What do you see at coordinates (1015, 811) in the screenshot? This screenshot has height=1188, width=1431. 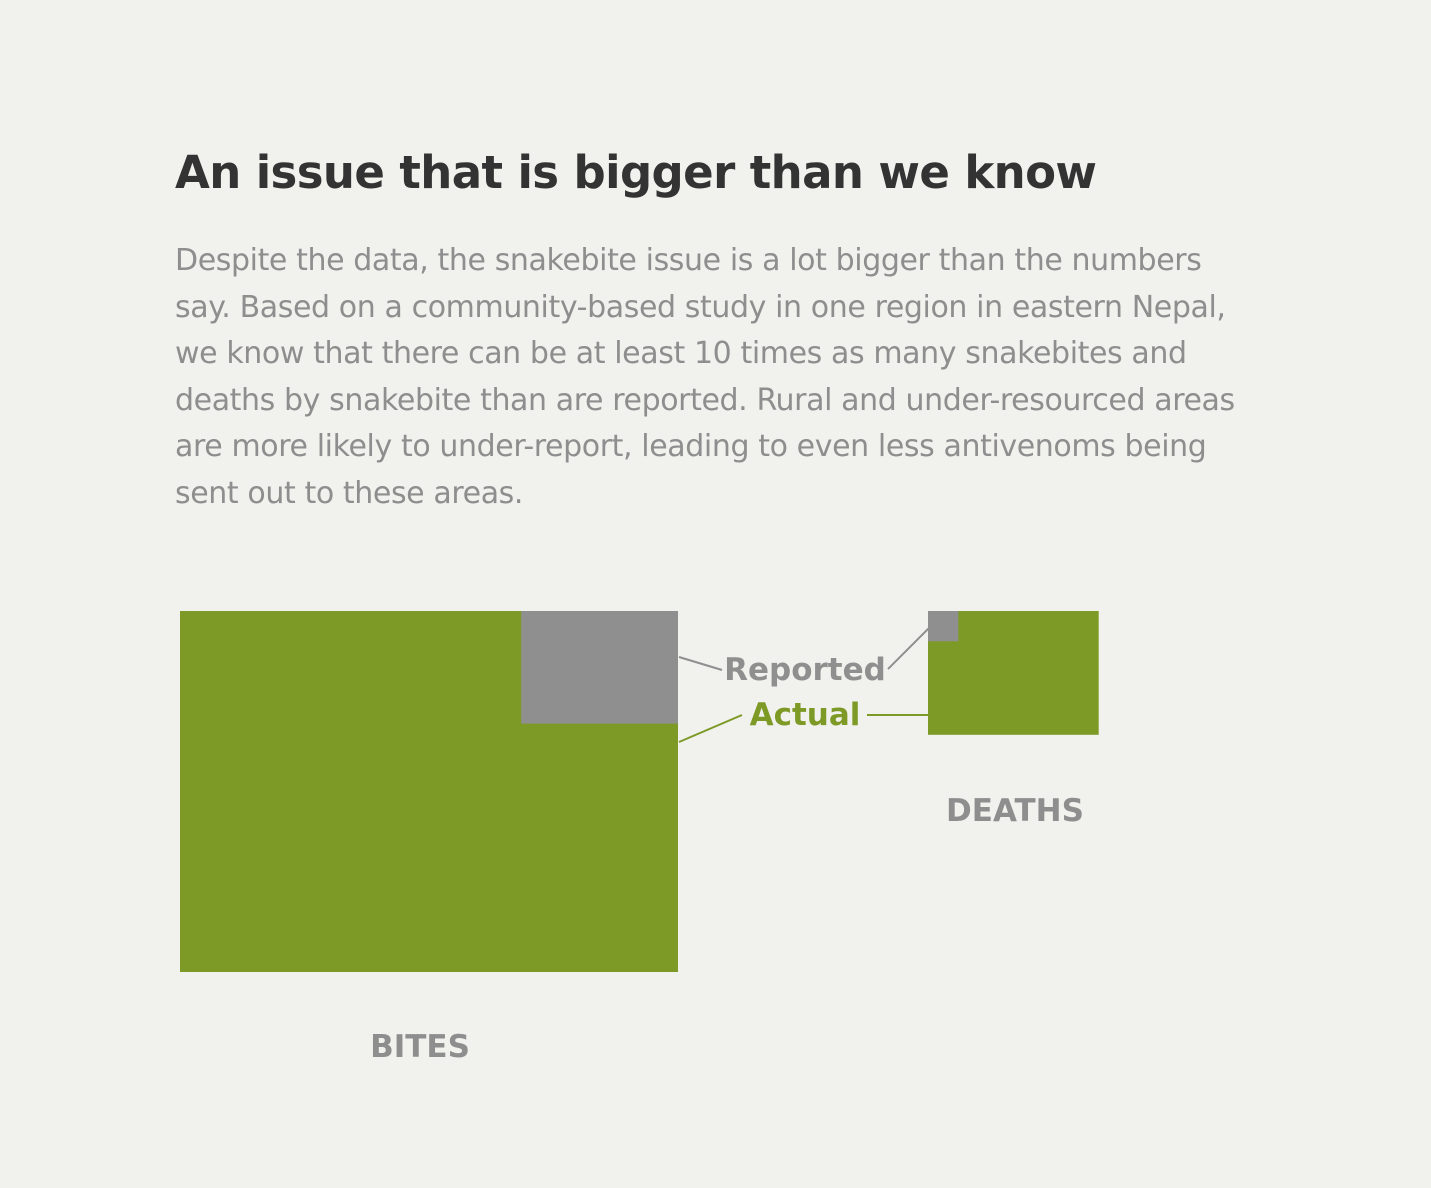 I see `deaths-label: DEATHS` at bounding box center [1015, 811].